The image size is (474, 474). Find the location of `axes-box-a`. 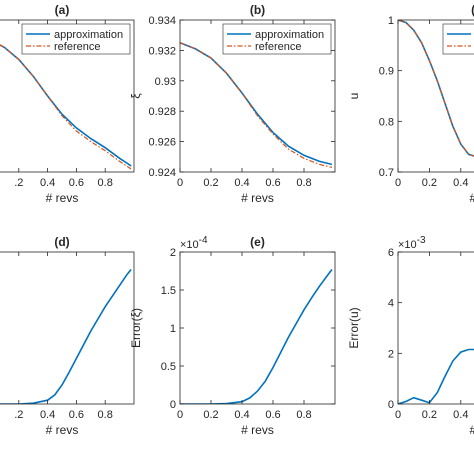

axes-box-a is located at coordinates (67, 96).